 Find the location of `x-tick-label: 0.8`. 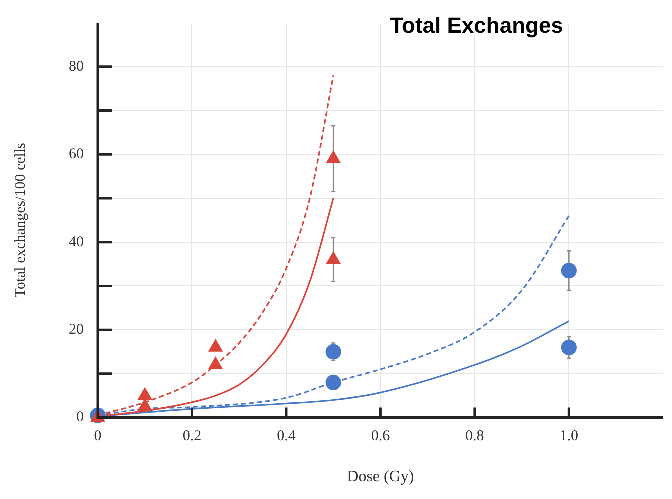

x-tick-label: 0.8 is located at coordinates (475, 436).